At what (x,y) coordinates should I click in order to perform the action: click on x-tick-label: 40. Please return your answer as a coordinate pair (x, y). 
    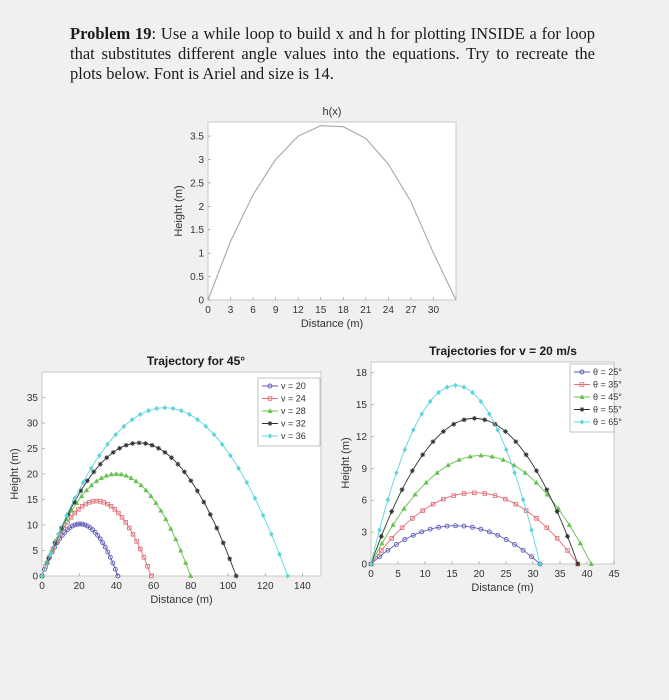
    Looking at the image, I should click on (117, 586).